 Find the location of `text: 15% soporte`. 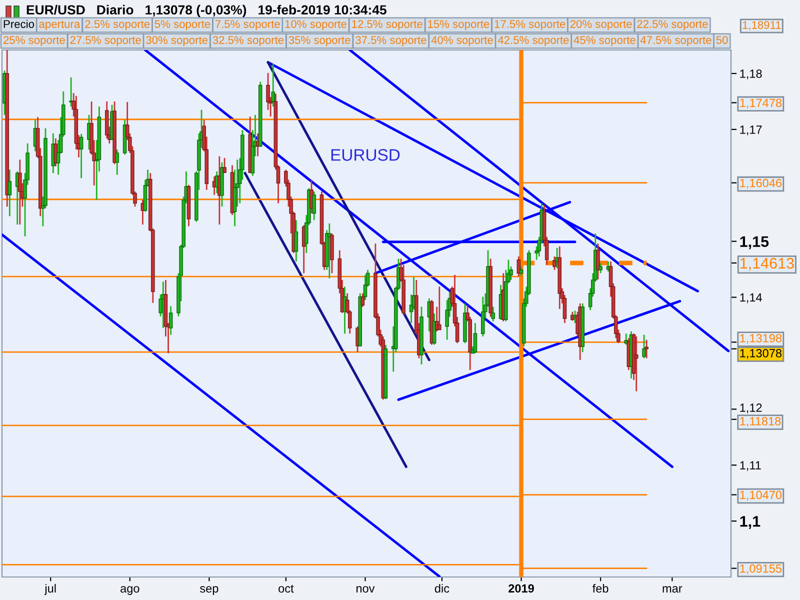

text: 15% soporte is located at coordinates (459, 25).